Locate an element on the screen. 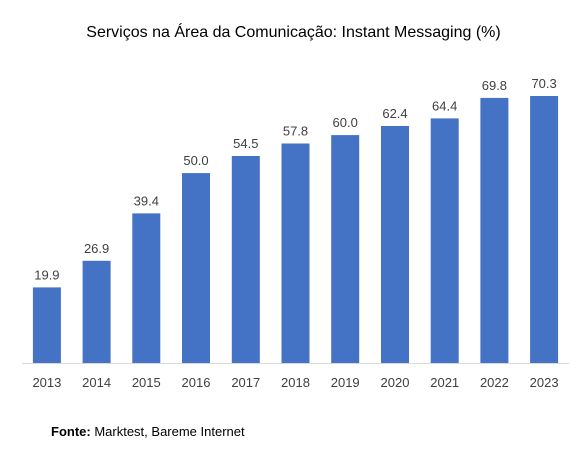 Image resolution: width=587 pixels, height=456 pixels. value-label-2023: 70.3 is located at coordinates (543, 83).